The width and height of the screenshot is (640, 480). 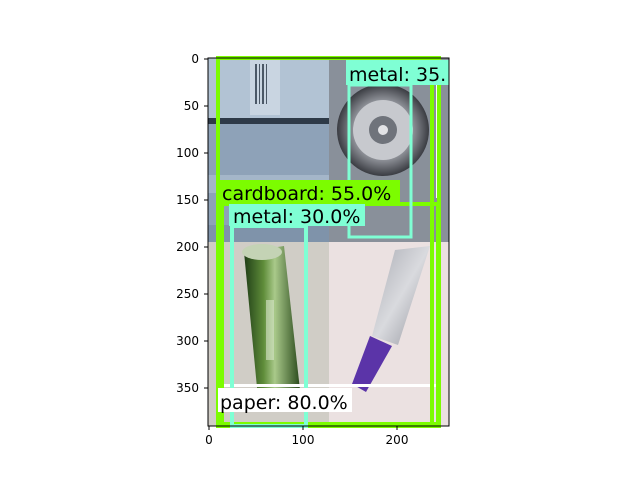 I want to click on y-tick-label: 200, so click(x=187, y=247).